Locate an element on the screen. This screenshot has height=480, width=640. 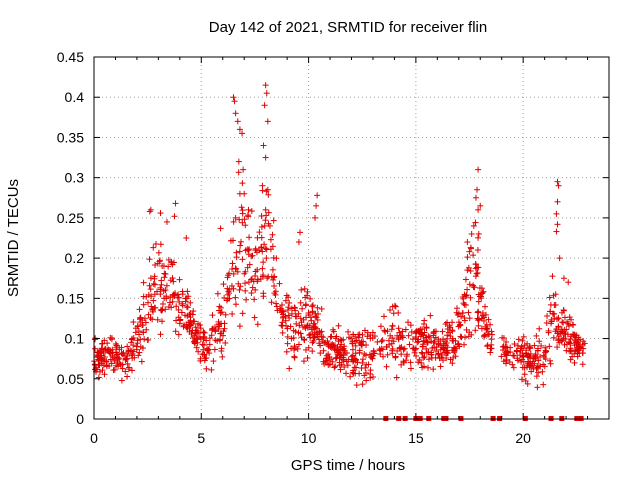
x-tick-labels: 0 5 10 15 20 is located at coordinates (310, 438).